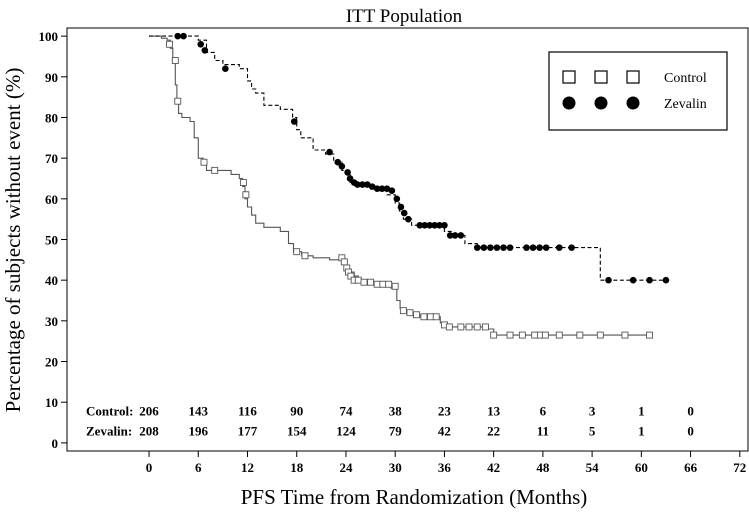 Image resolution: width=749 pixels, height=513 pixels. I want to click on at-risk-count: 22, so click(493, 431).